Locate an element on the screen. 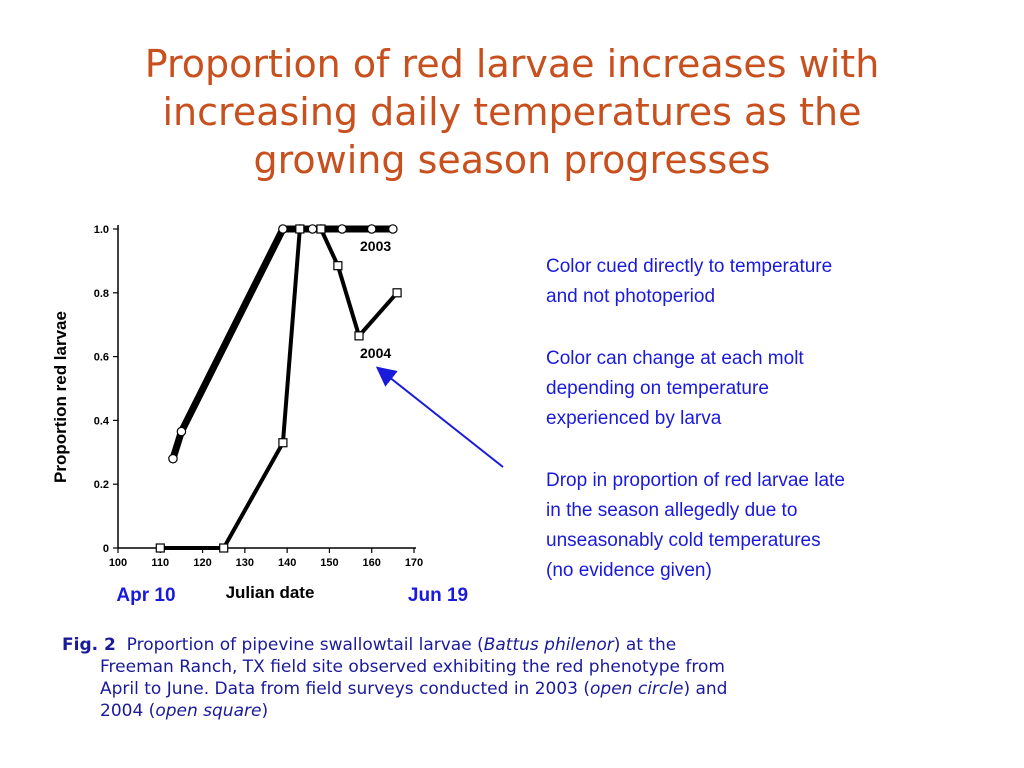 The image size is (1024, 768). x-tick-label: 160 is located at coordinates (372, 563).